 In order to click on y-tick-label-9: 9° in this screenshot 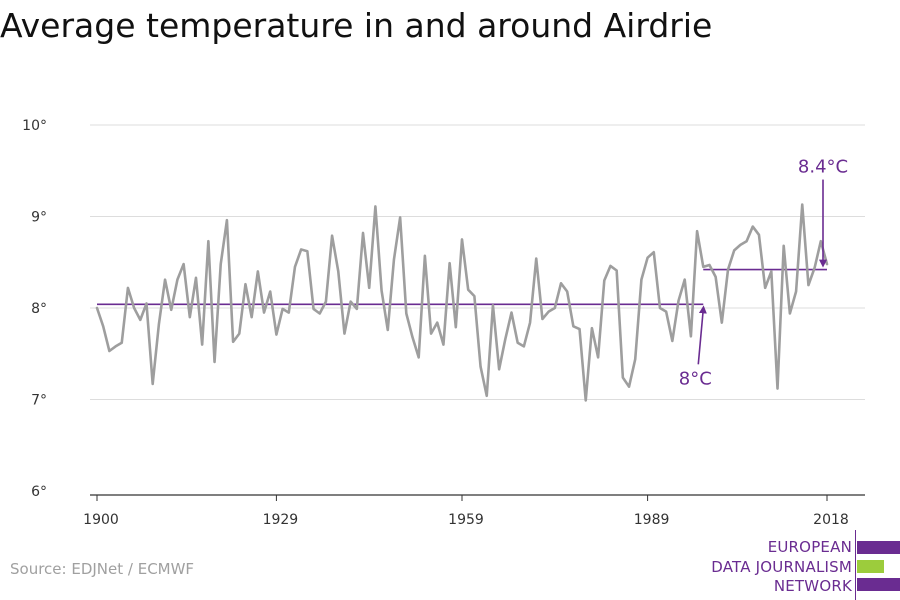, I will do `click(39, 218)`.